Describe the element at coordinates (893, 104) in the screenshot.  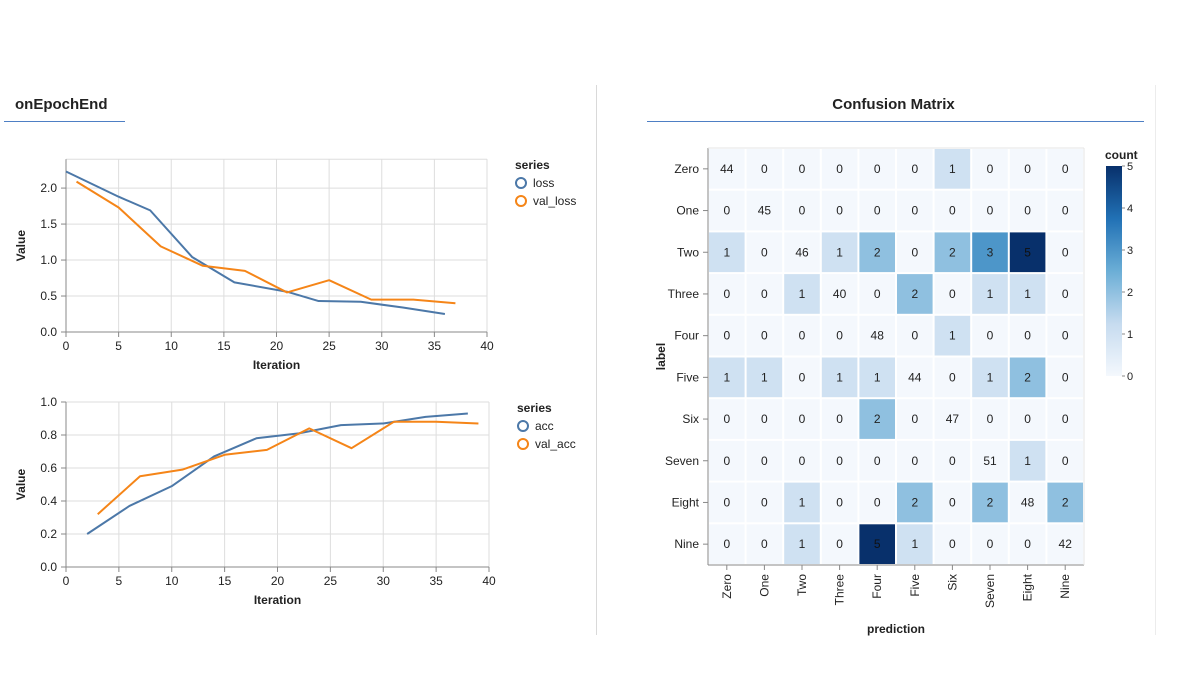
I see `panel-title-confusion-matrix: Confusion Matrix` at that location.